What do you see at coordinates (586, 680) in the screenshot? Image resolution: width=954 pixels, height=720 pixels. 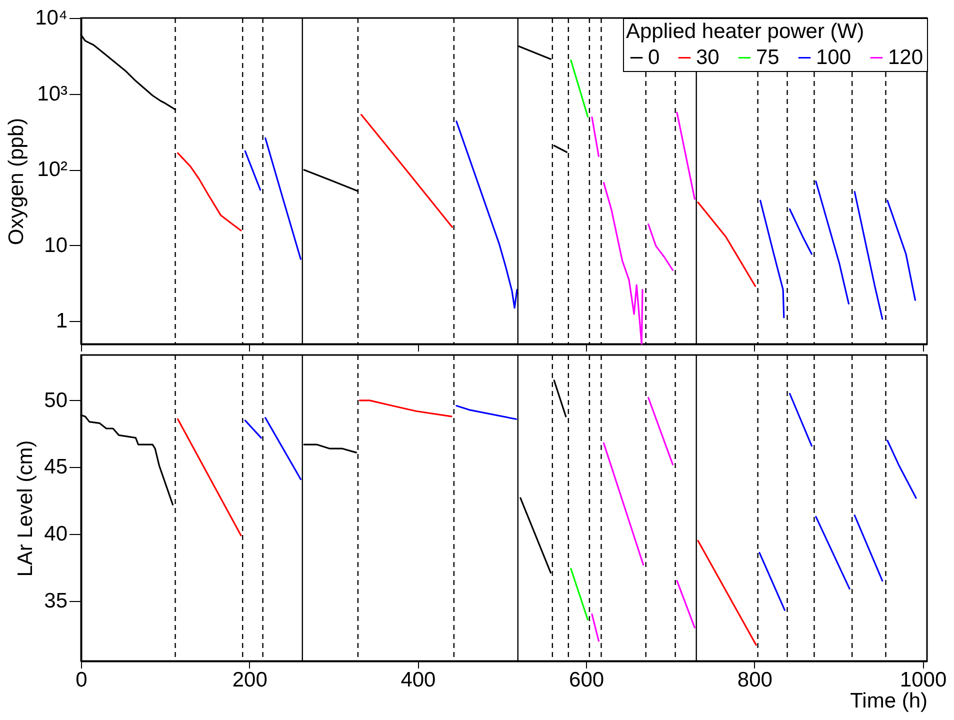 I see `x-tick-label: 600` at bounding box center [586, 680].